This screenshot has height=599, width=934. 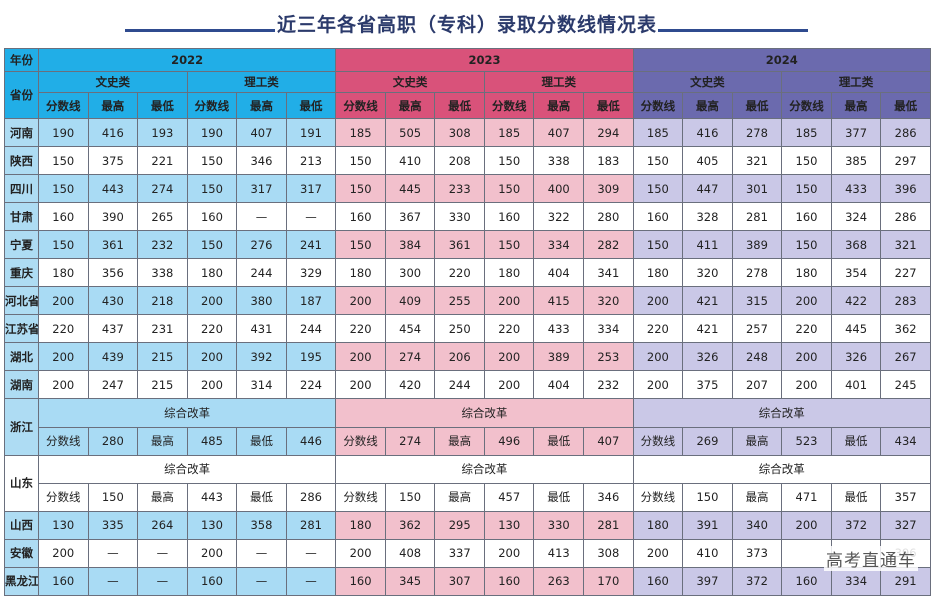 What do you see at coordinates (459, 357) in the screenshot?
I see `score-cell: 206` at bounding box center [459, 357].